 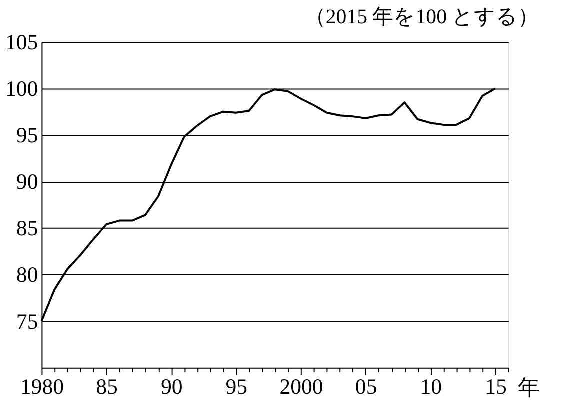 What do you see at coordinates (21, 89) in the screenshot?
I see `y-tick-label: 100` at bounding box center [21, 89].